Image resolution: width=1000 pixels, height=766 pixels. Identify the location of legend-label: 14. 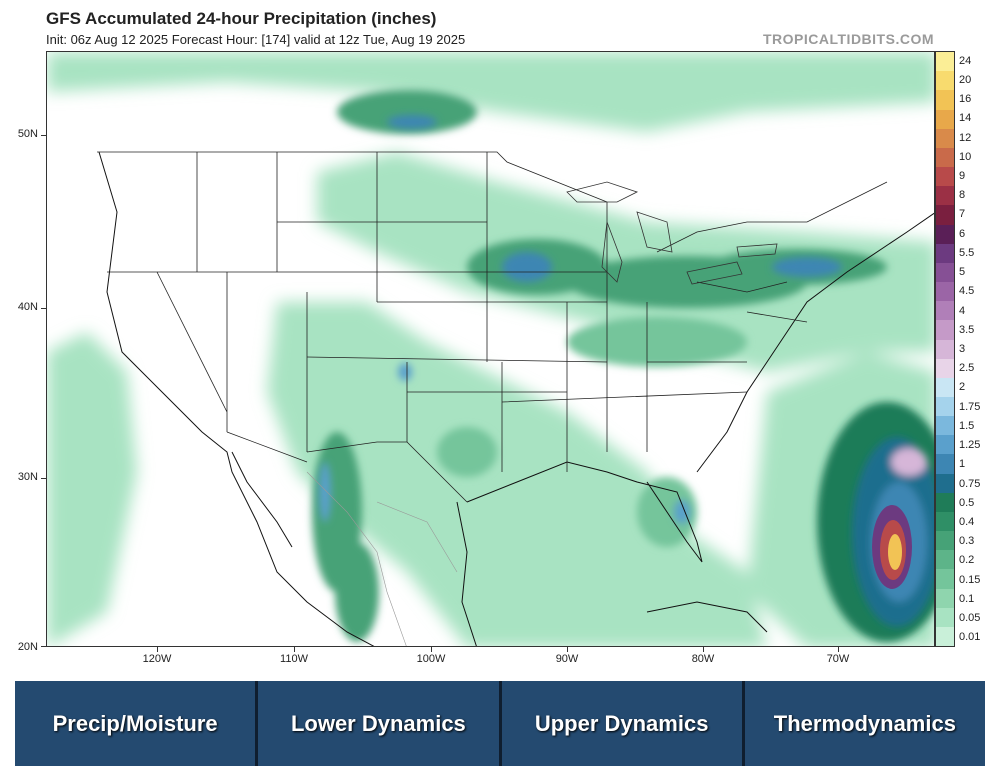
(965, 118).